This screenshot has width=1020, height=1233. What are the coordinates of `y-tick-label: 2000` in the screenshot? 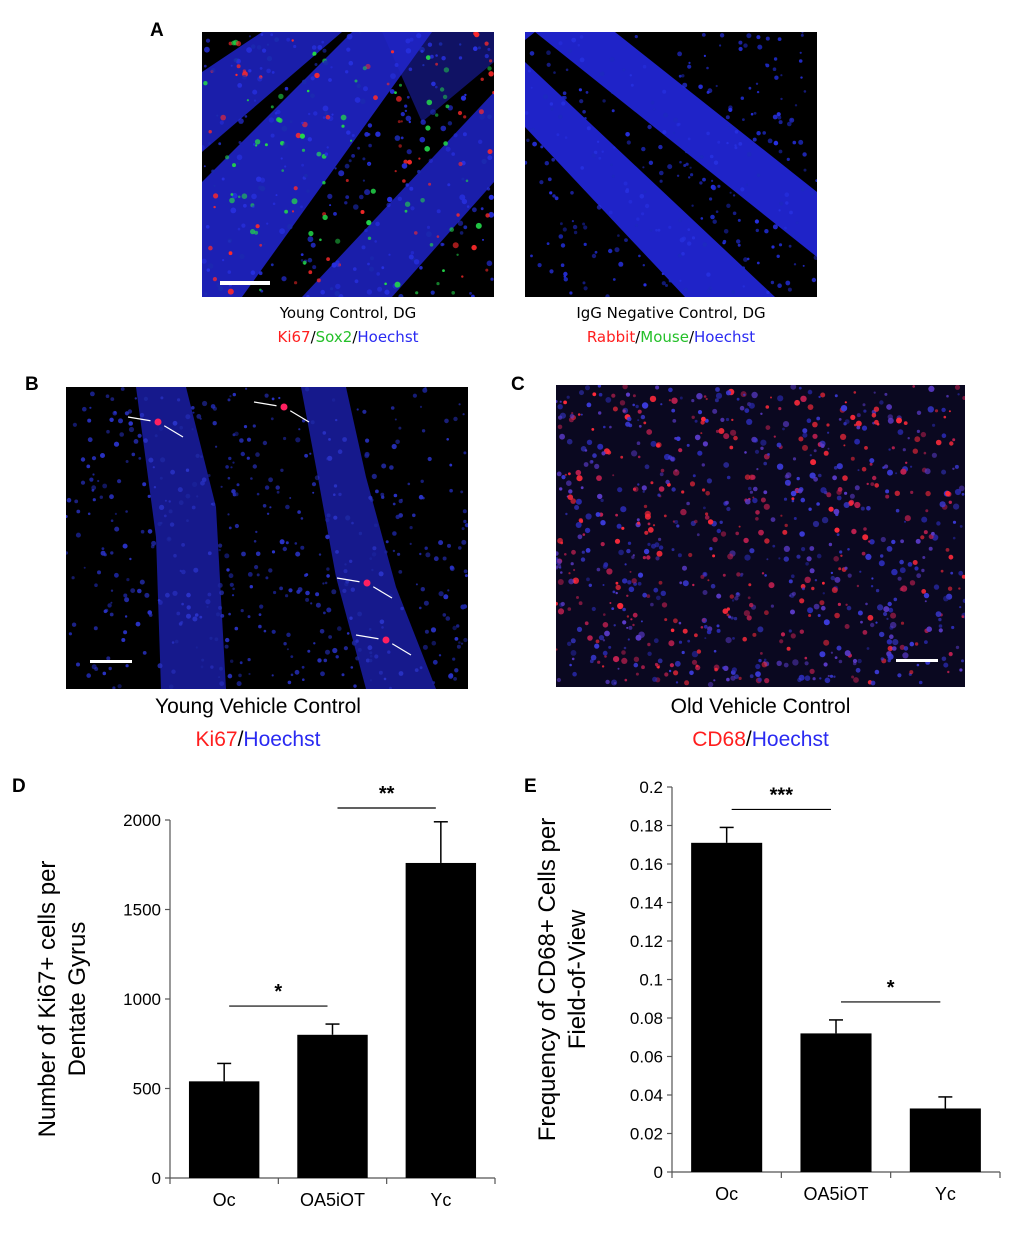 It's located at (142, 820).